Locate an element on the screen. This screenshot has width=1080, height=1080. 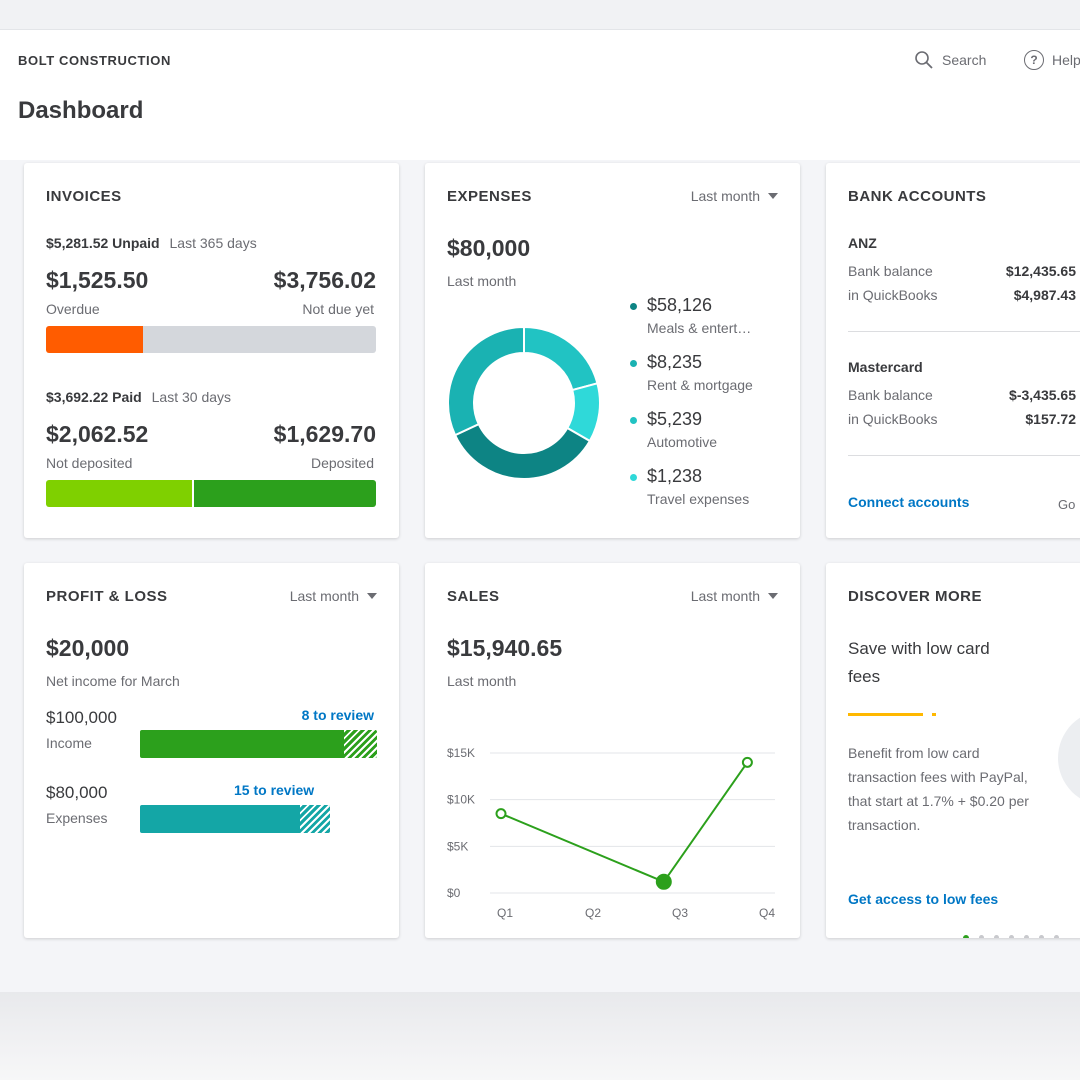
income-bar-review is located at coordinates (360, 744).